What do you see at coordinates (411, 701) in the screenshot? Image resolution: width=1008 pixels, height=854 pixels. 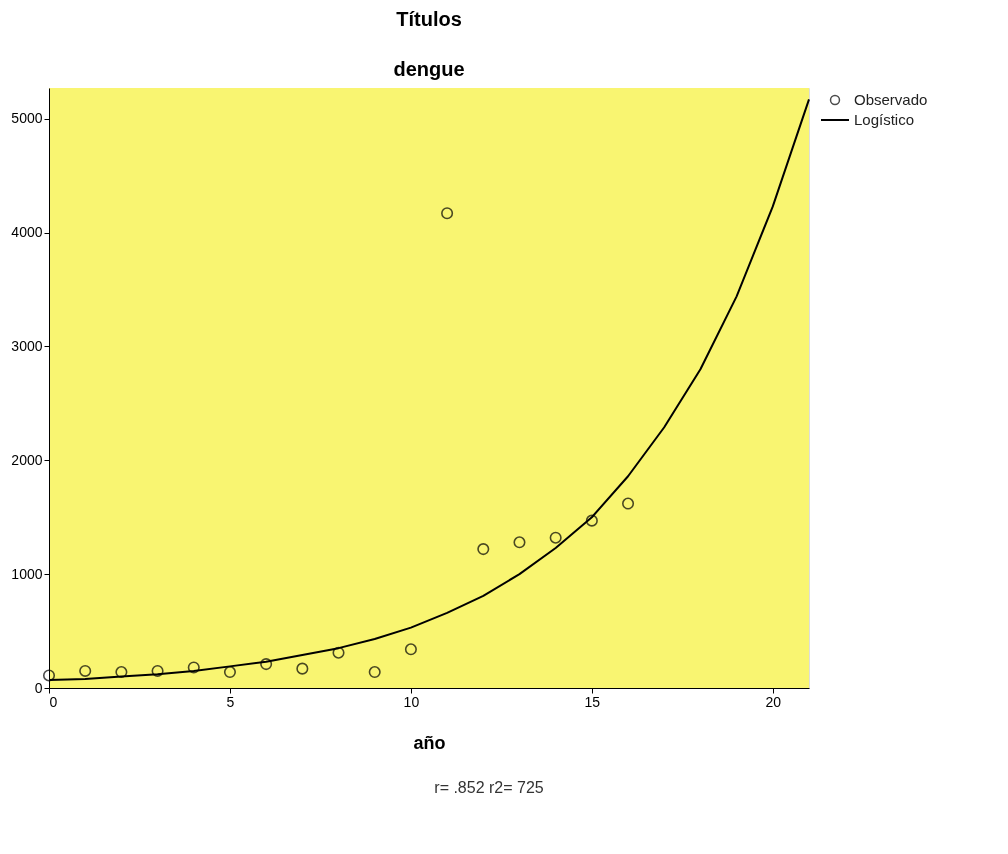 I see `x-tick-label: 10` at bounding box center [411, 701].